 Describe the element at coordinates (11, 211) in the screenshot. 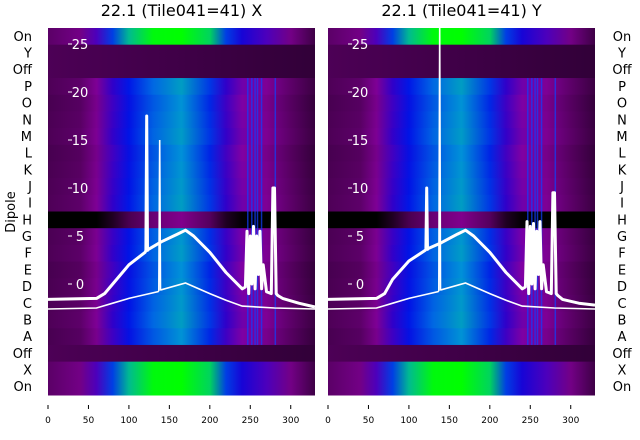

I see `y-axis-label: Dipole` at that location.